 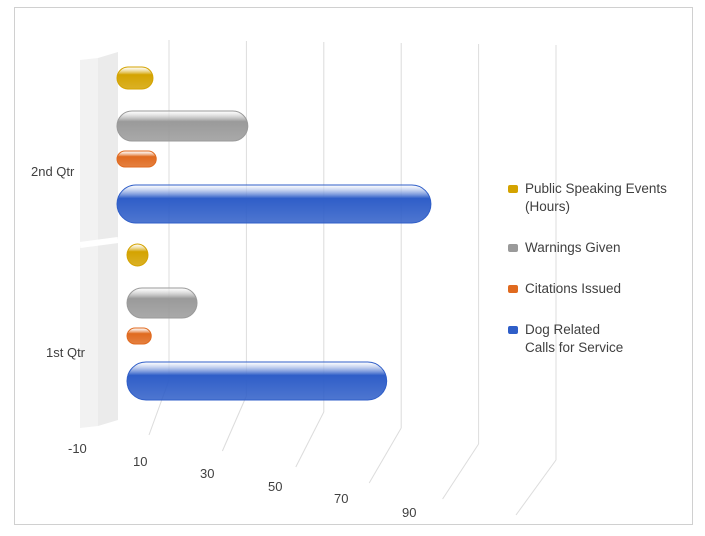 I want to click on legend-label: Dog Related Calls for Service, so click(x=574, y=338).